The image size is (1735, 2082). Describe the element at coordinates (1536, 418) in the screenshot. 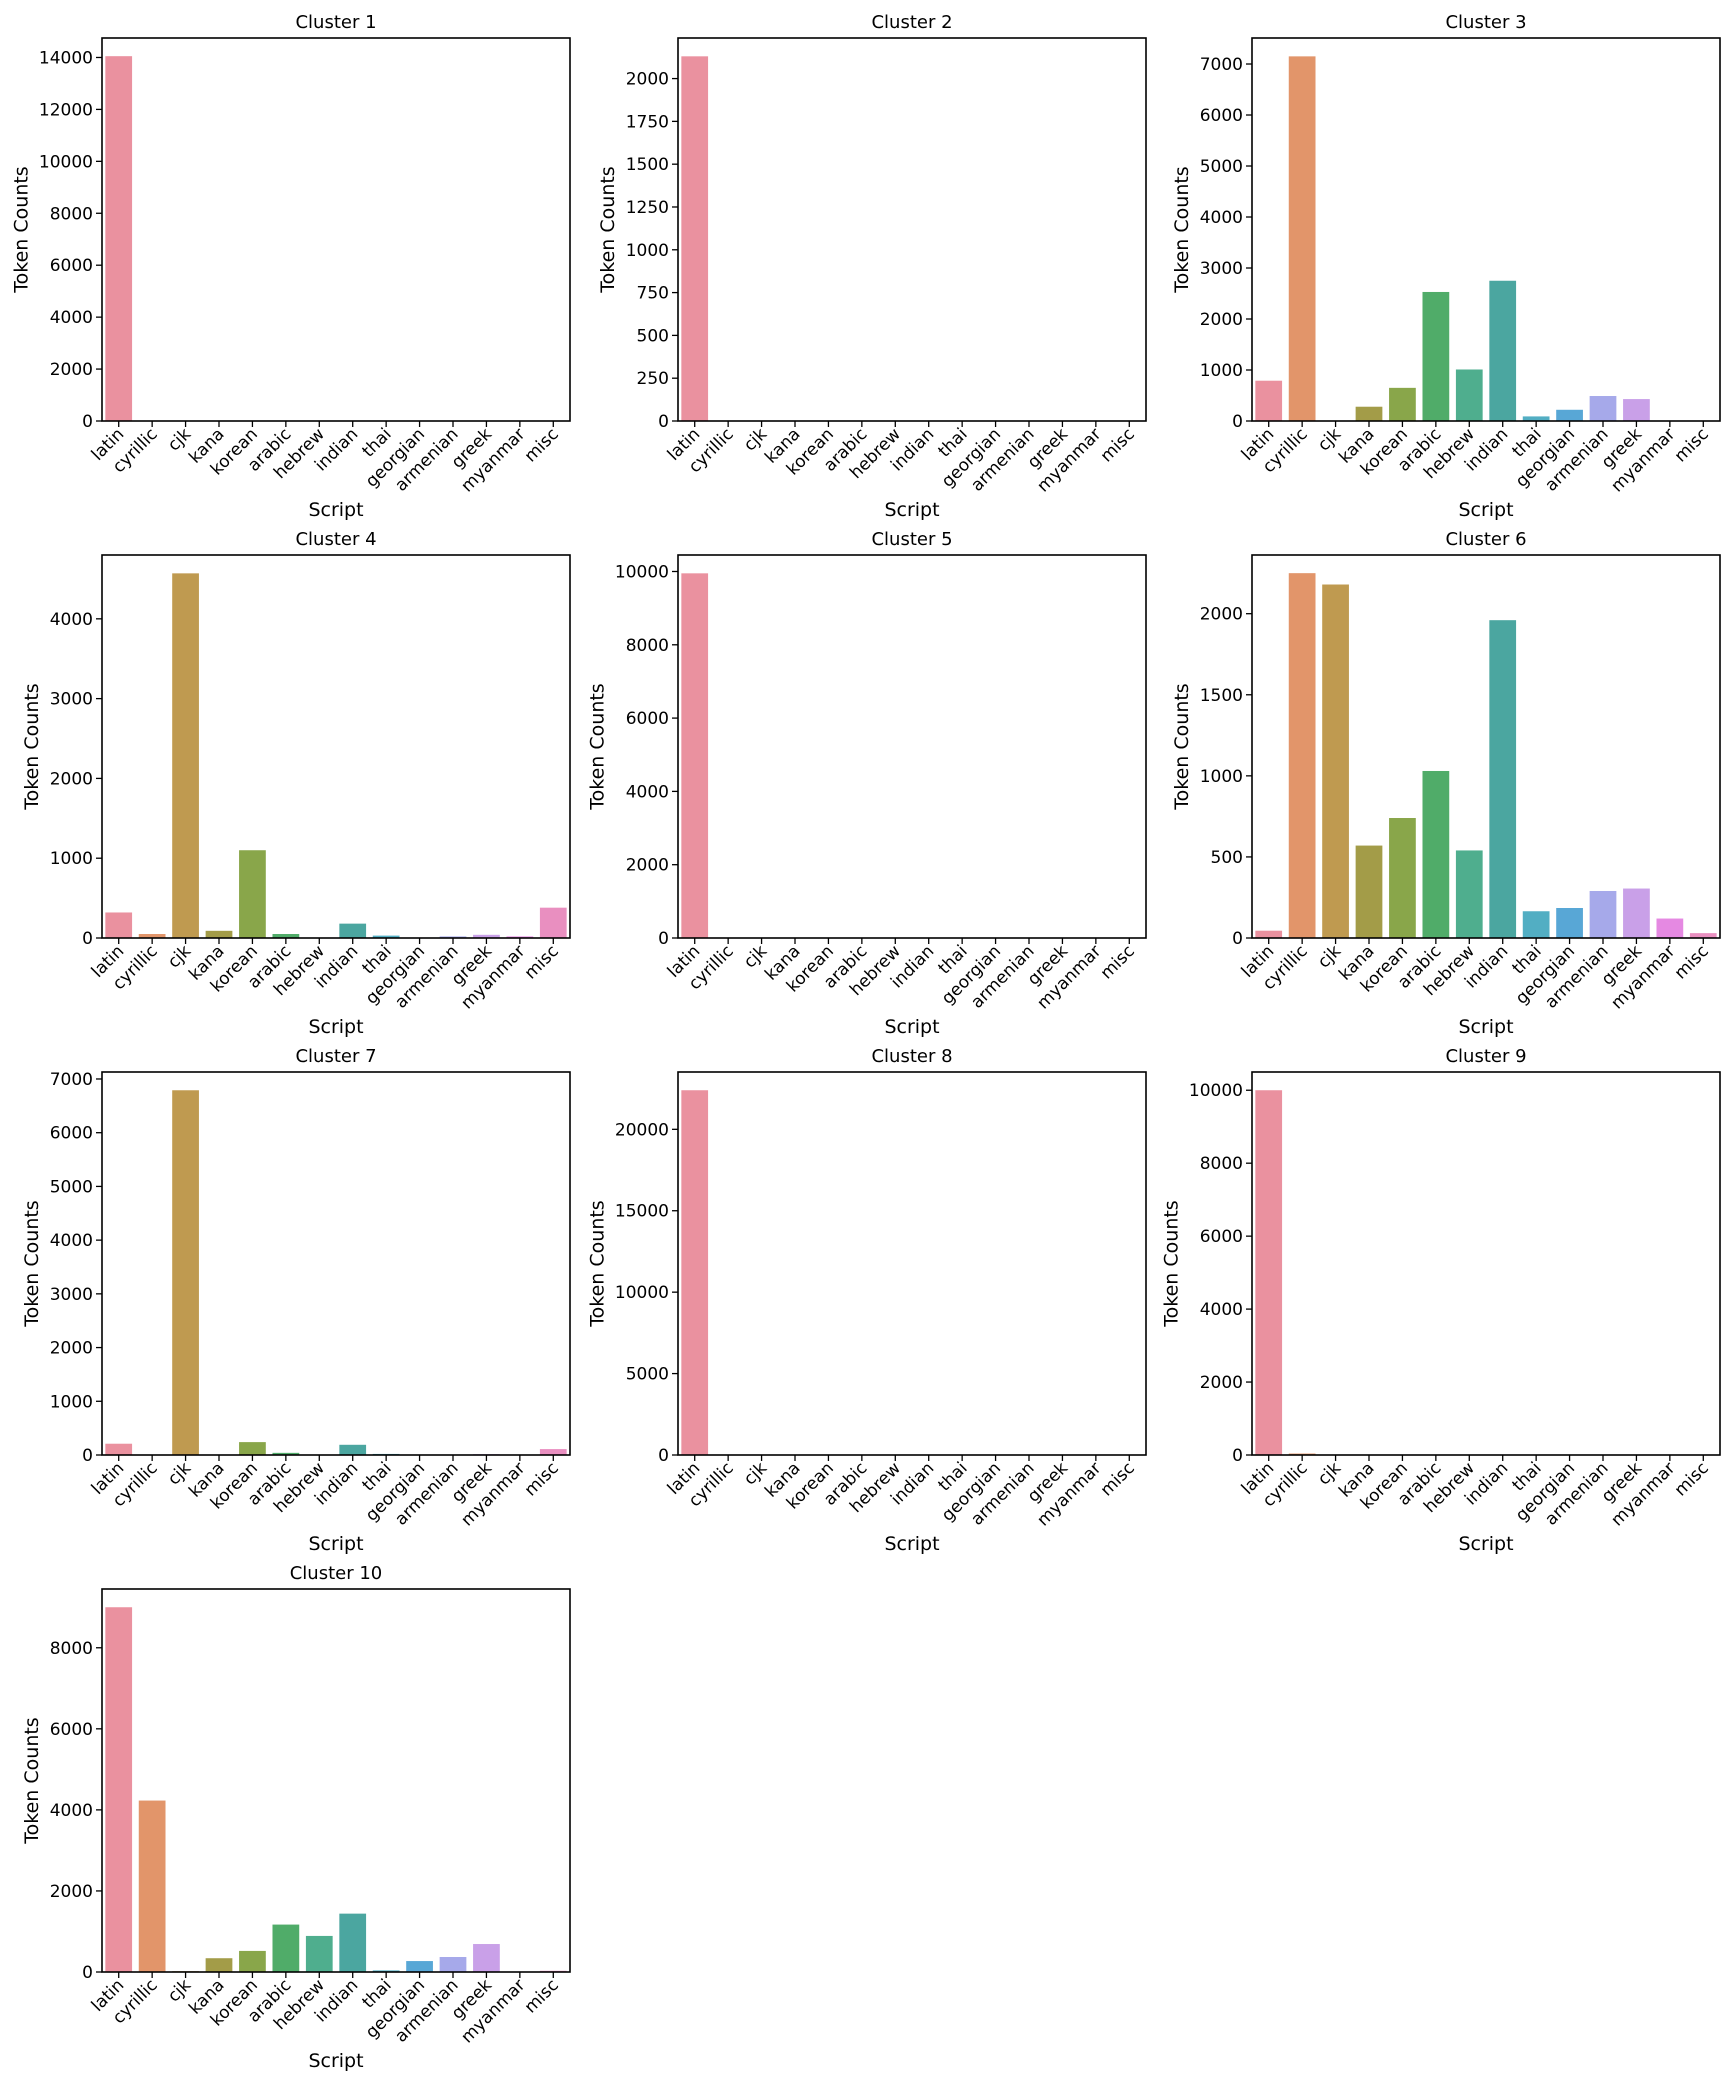

I see `bar-thai` at that location.